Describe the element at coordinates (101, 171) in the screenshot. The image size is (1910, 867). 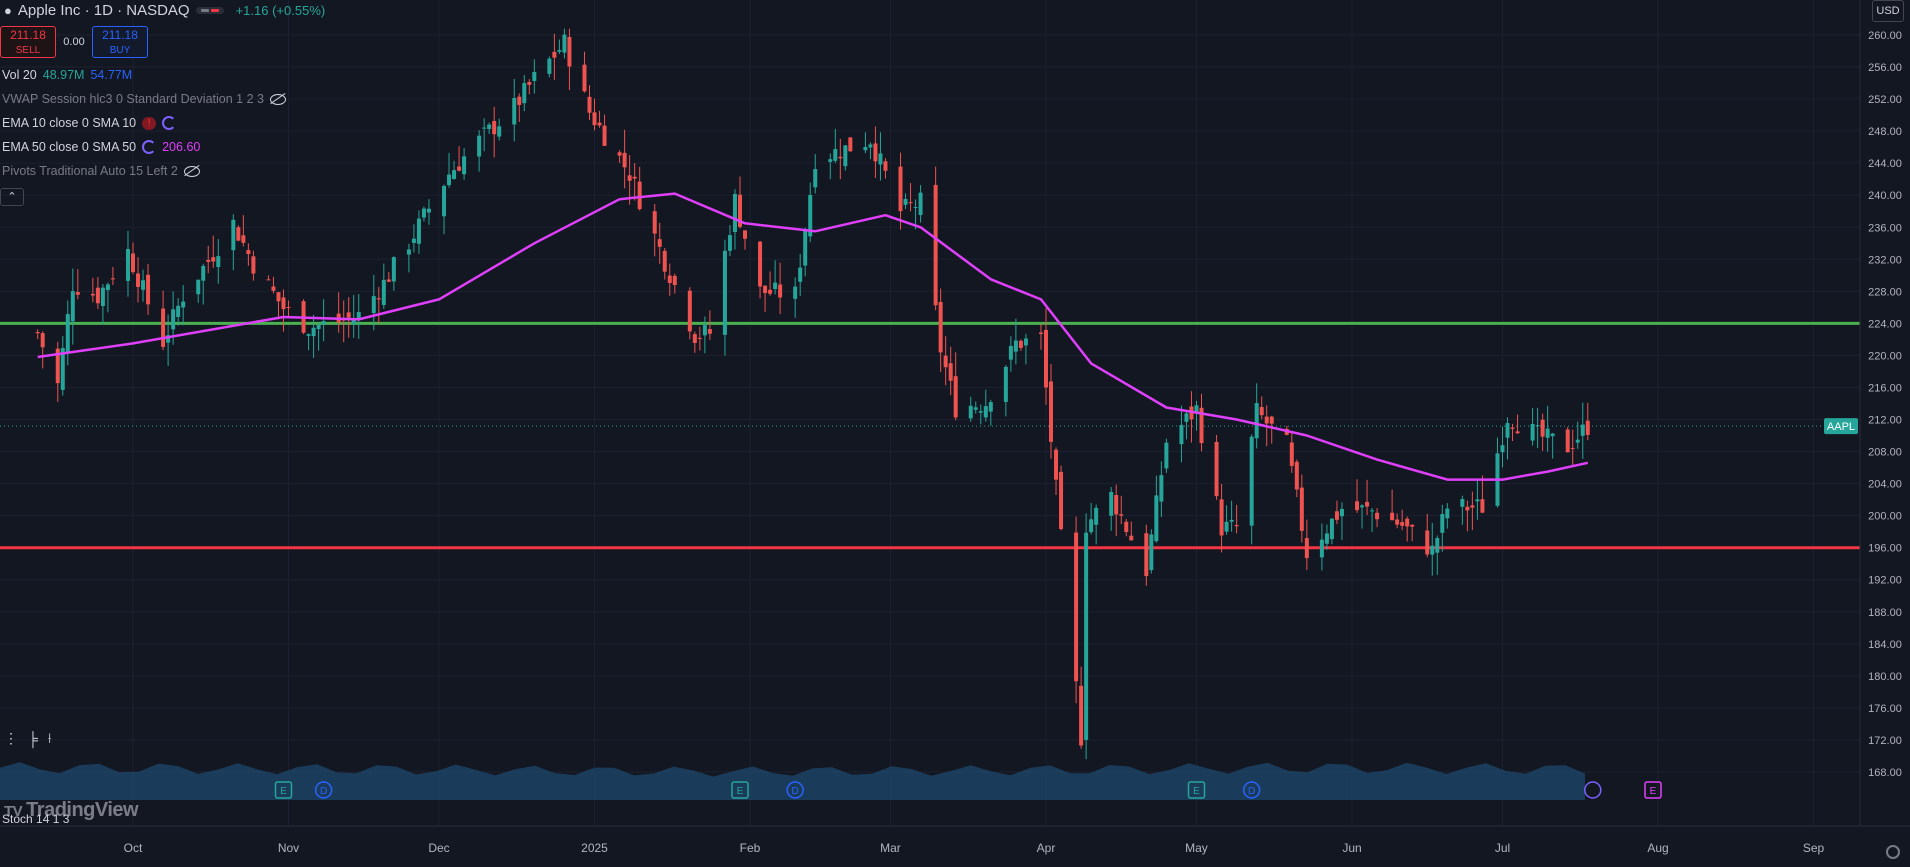
I see `indicator-pivots: Pivots Traditional Auto 15 Left 2` at that location.